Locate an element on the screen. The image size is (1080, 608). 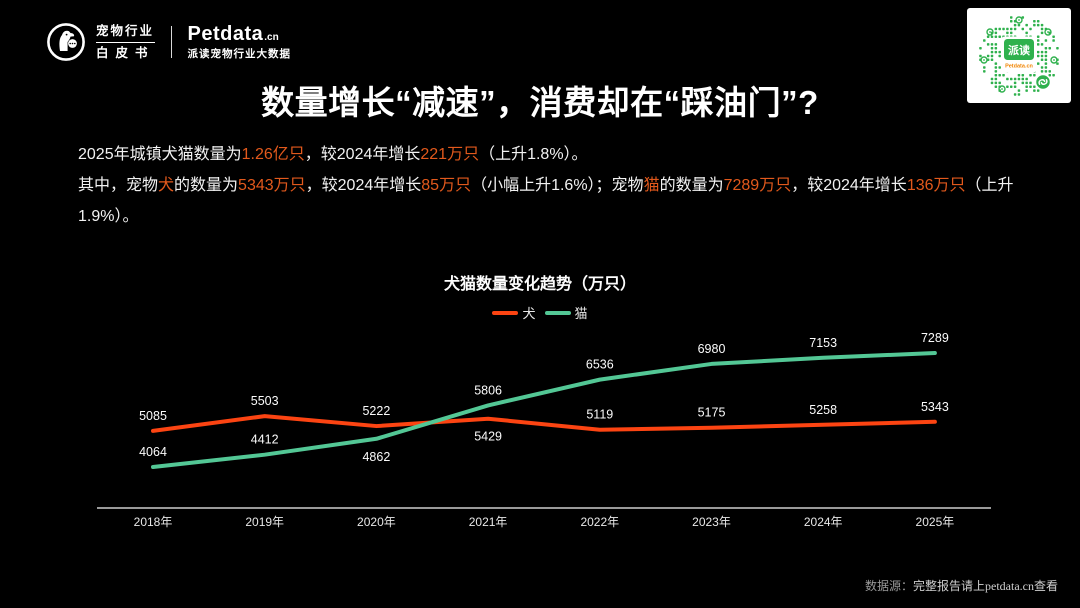
legend-item-dog: 犬 is located at coordinates (514, 312).